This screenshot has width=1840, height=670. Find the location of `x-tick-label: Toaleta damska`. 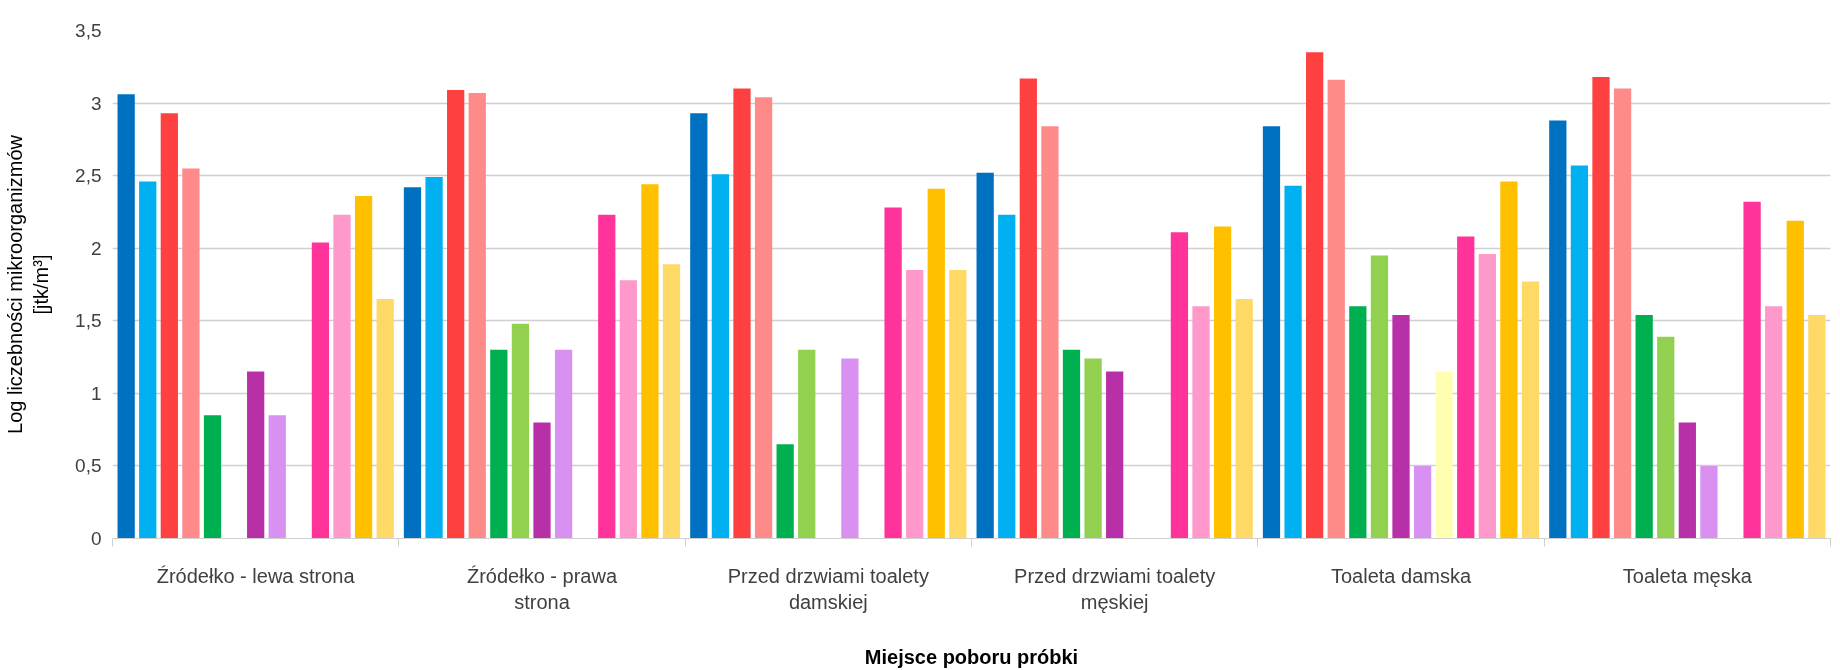

x-tick-label: Toaleta damska is located at coordinates (1401, 575).